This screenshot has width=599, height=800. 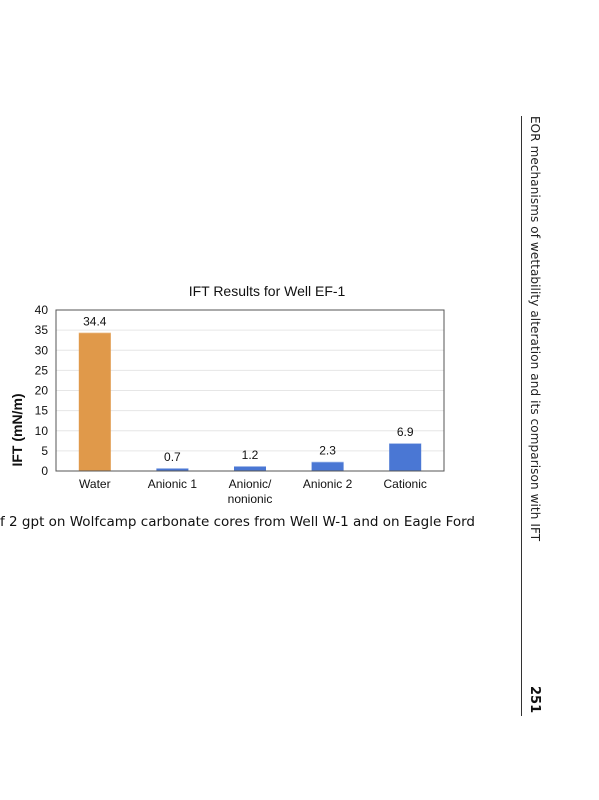 I want to click on y-tick-label: 25, so click(x=42, y=370).